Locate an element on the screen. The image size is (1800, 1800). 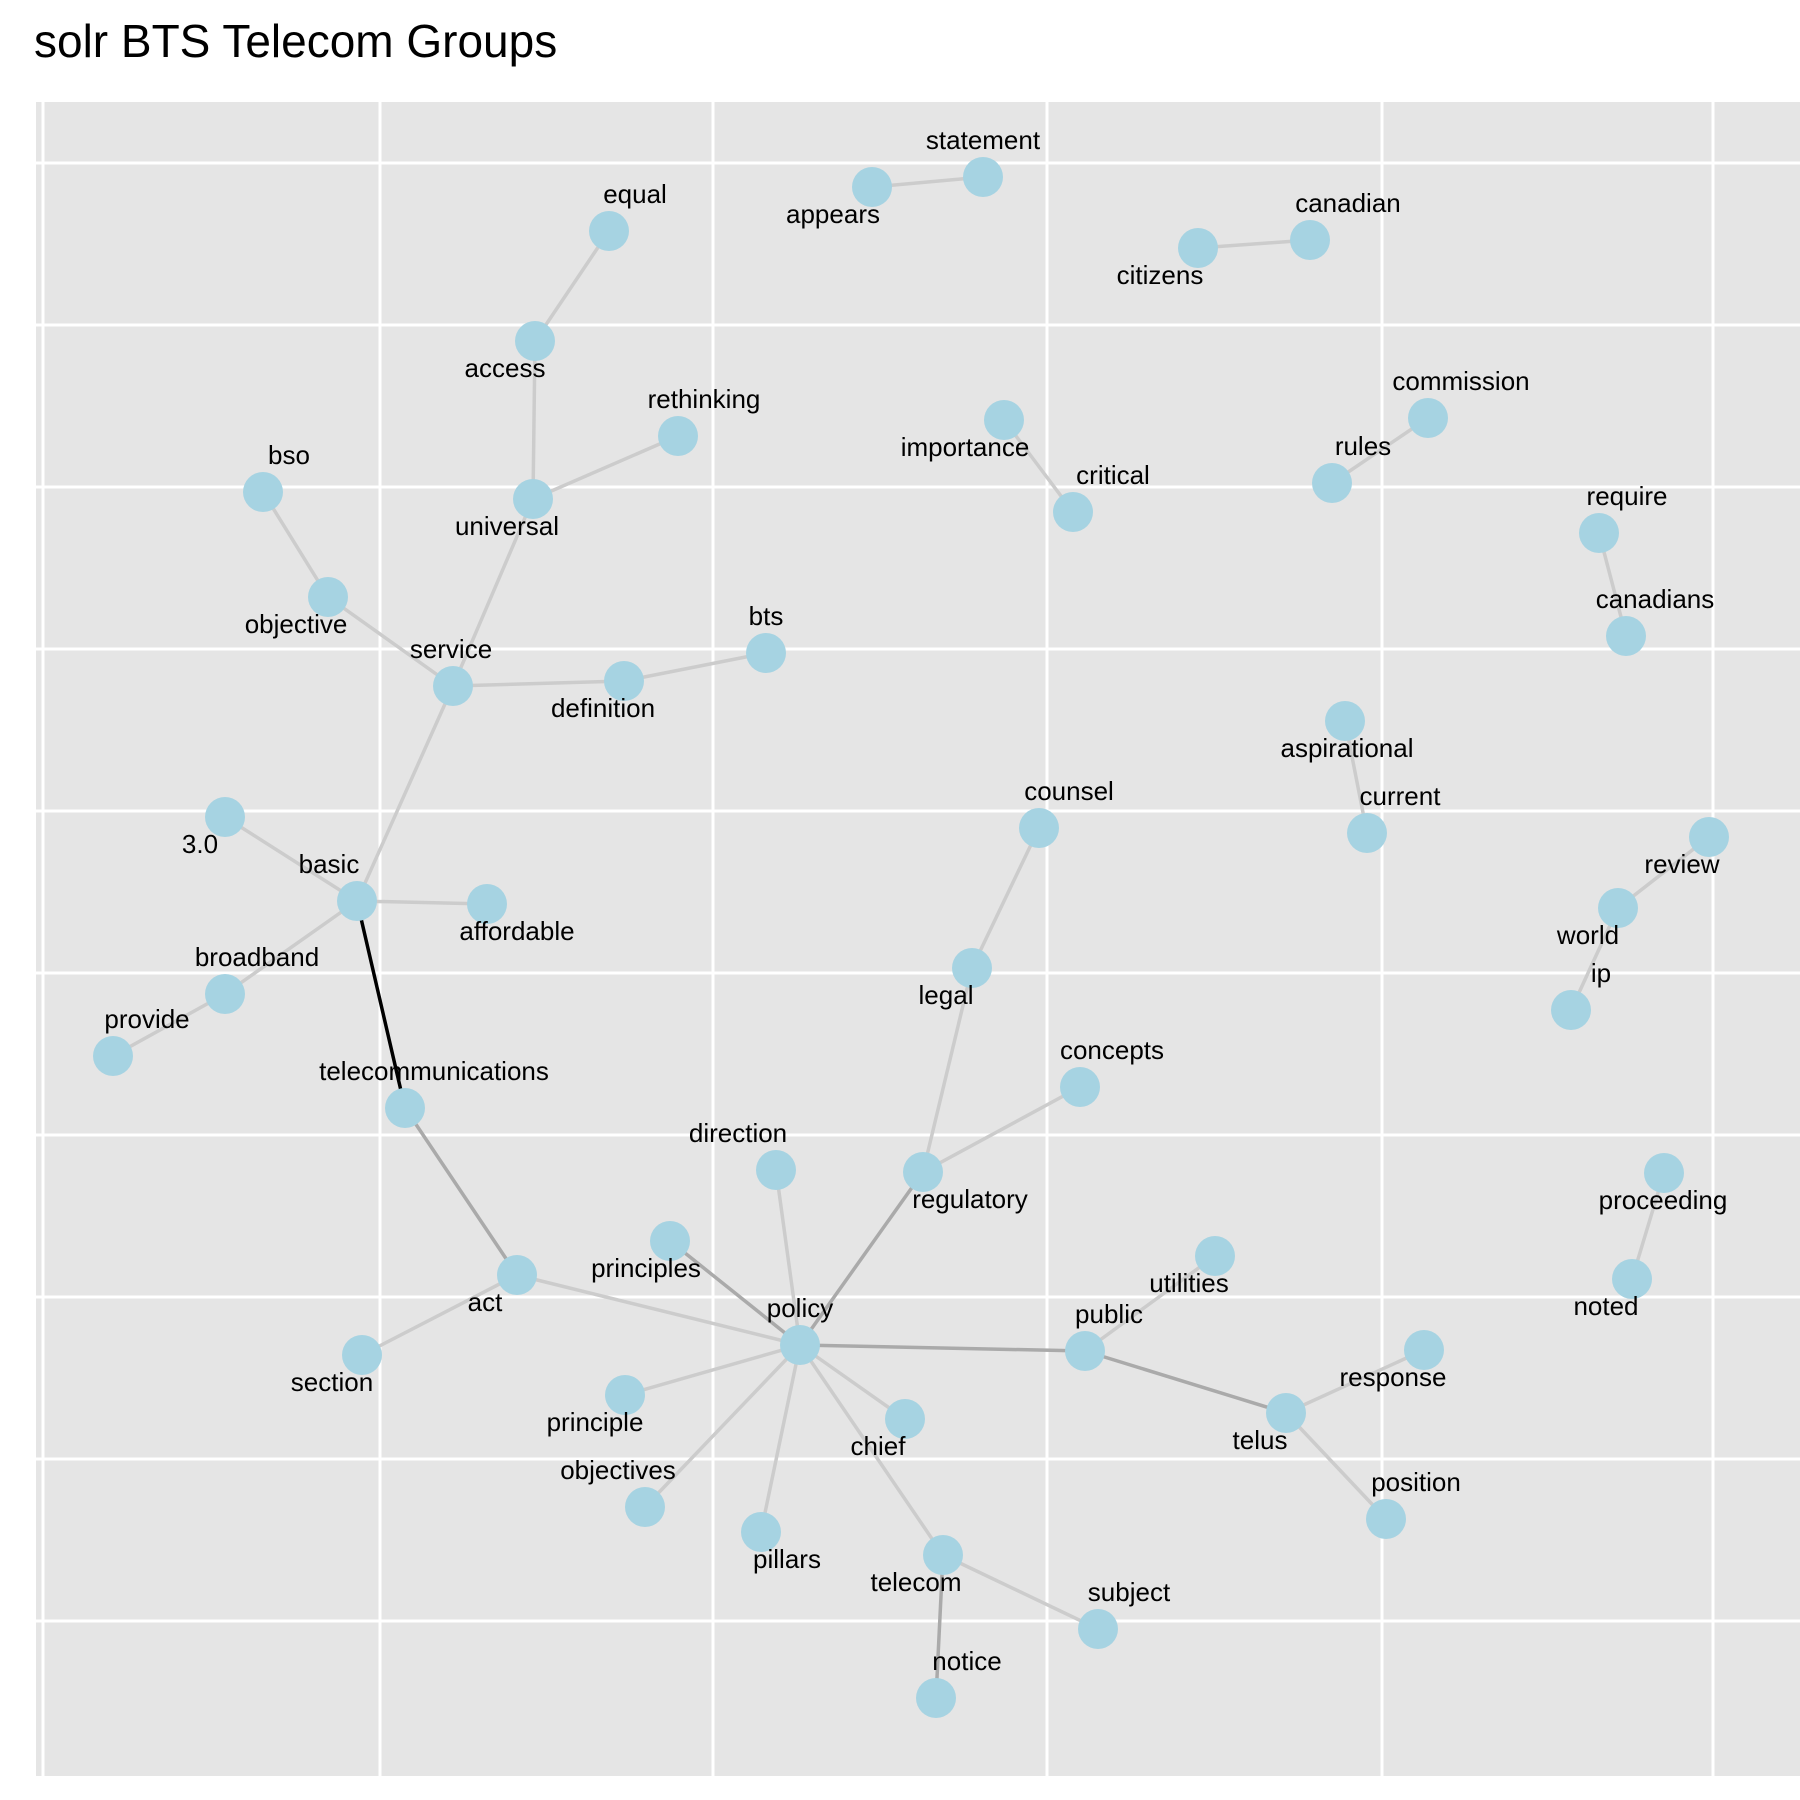
edge-policy-chief is located at coordinates (852, 1382).